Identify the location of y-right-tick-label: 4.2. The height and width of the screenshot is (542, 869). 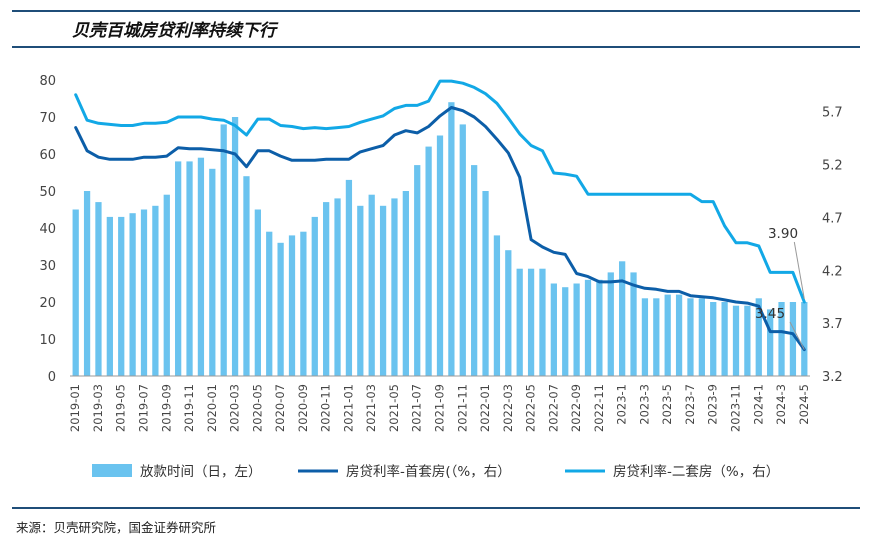
(832, 271).